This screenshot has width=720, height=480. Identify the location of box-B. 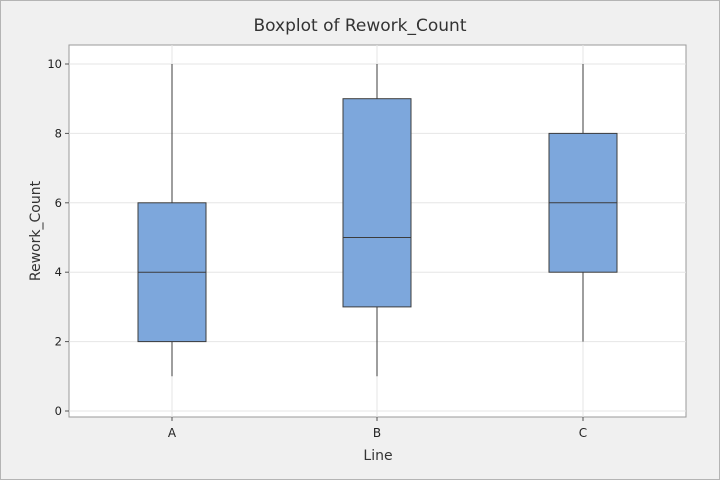
(377, 220).